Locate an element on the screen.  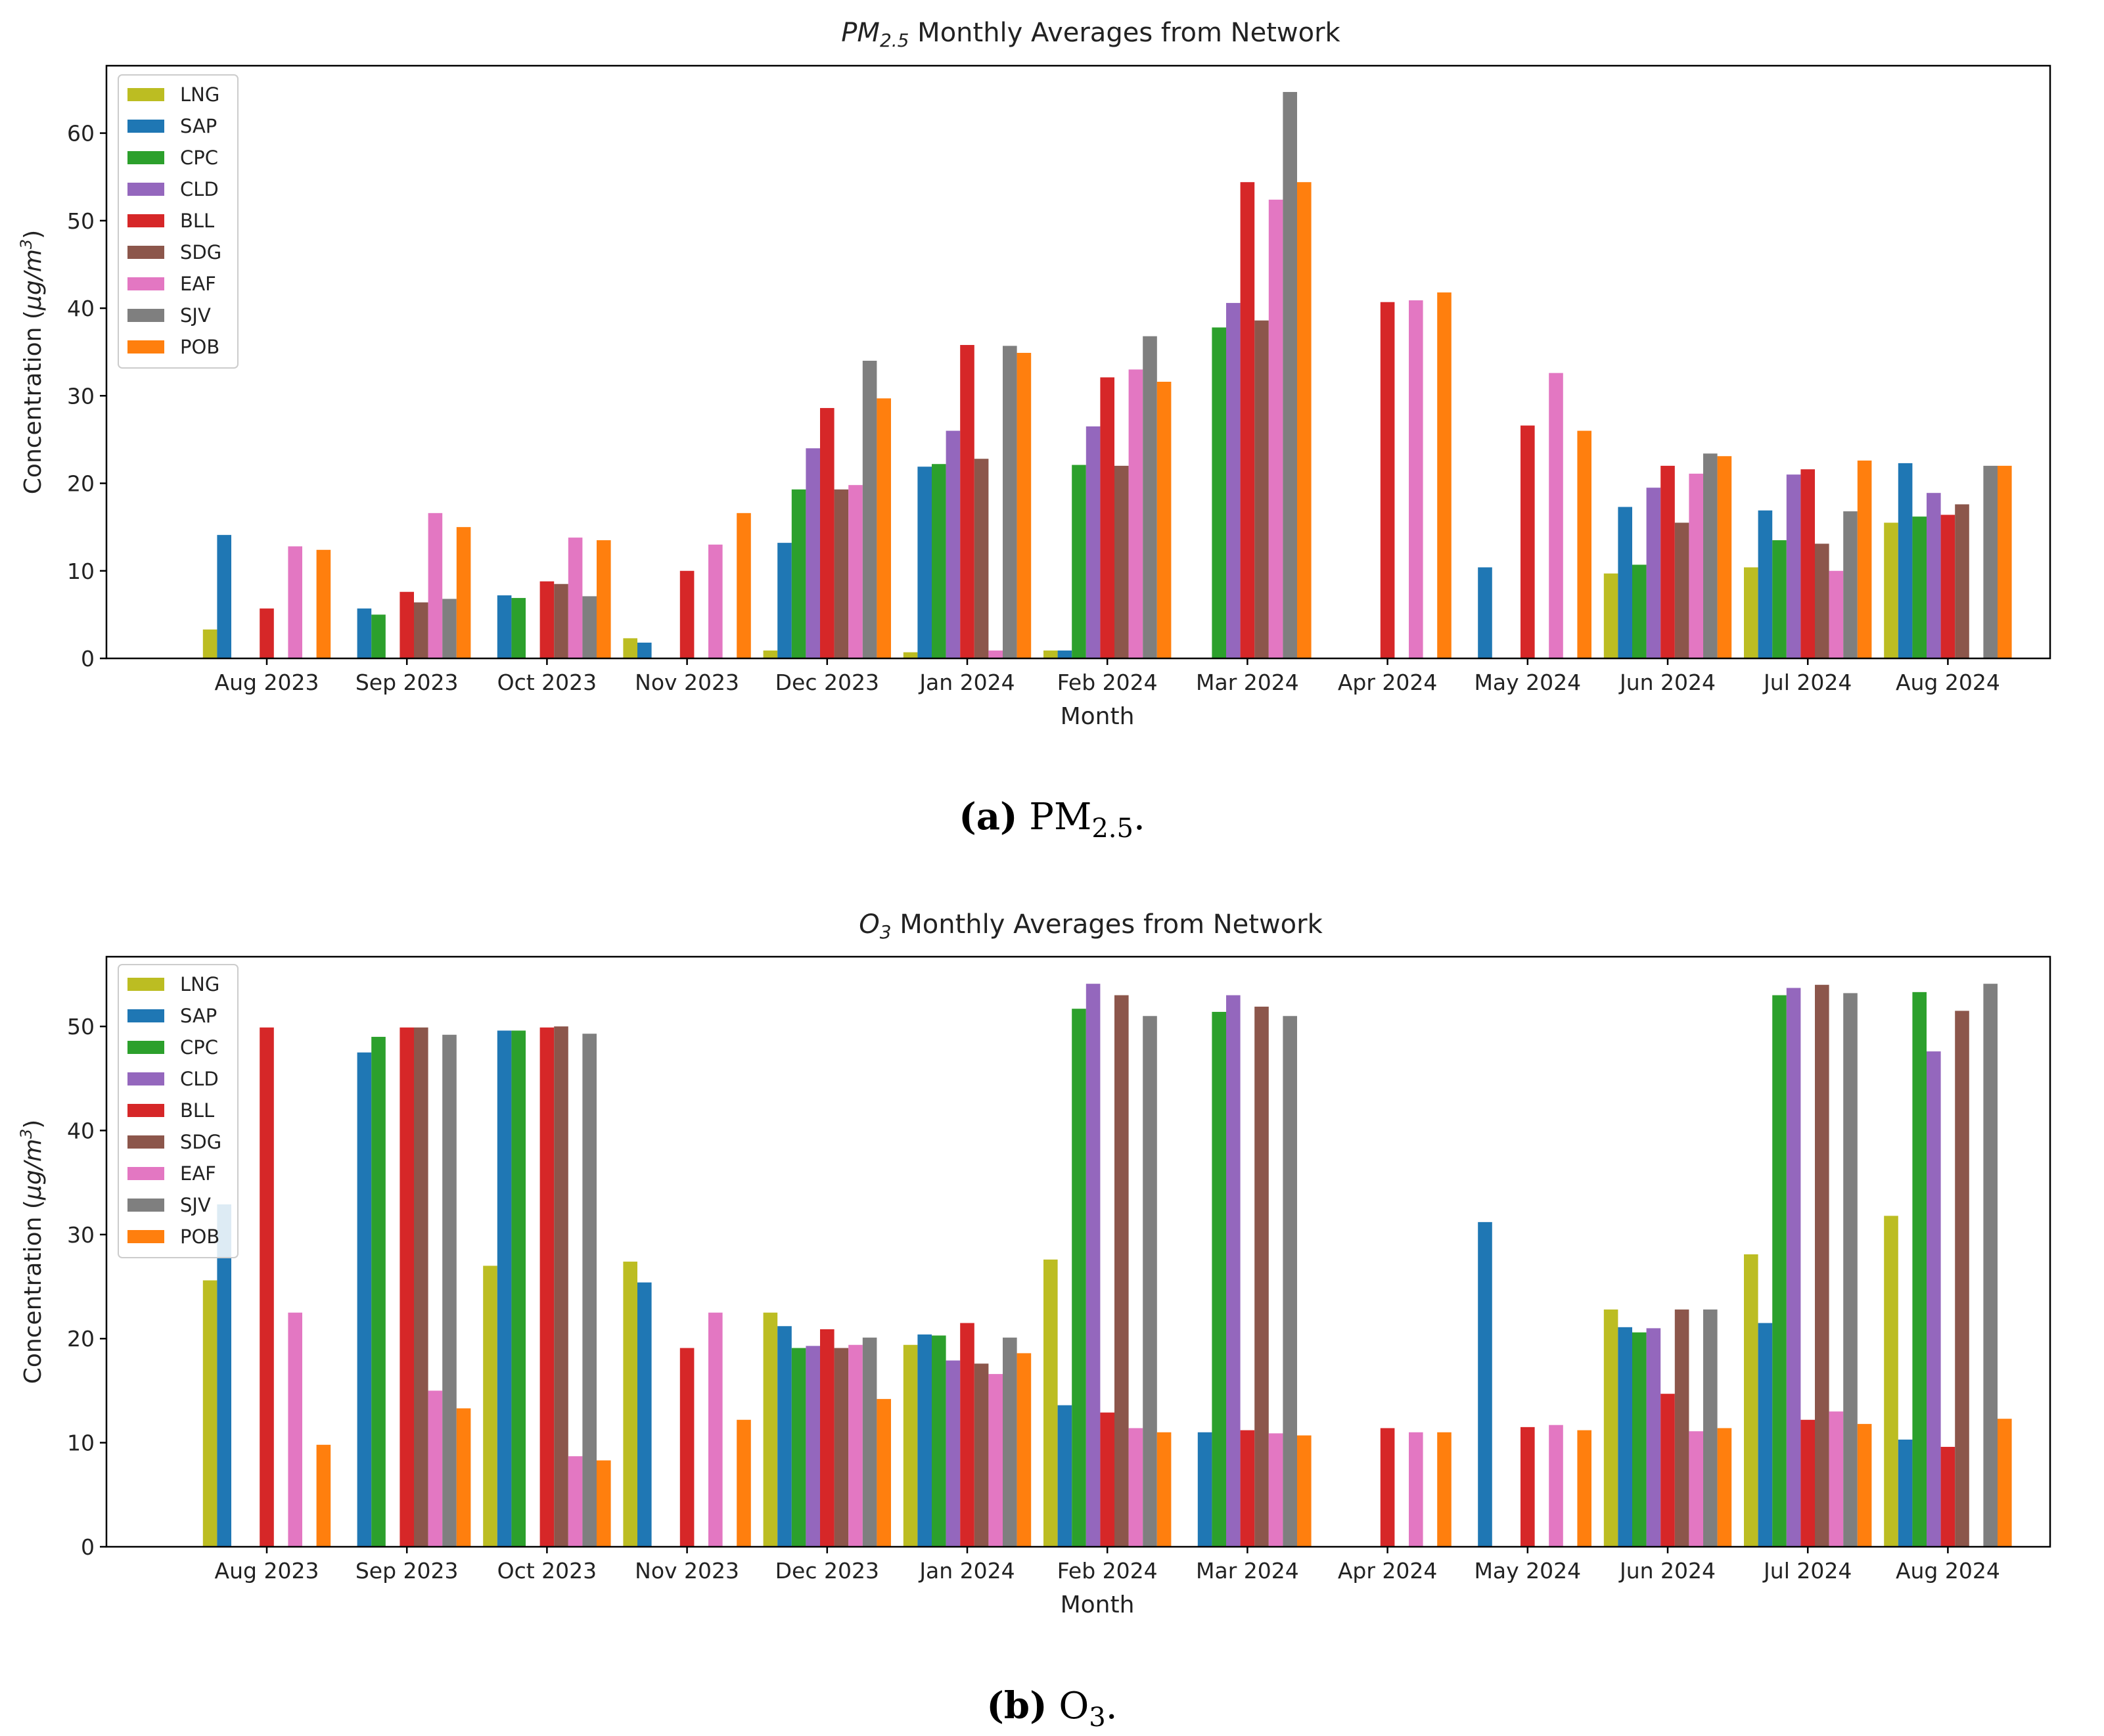
bar-pob-apr-2024 is located at coordinates (1444, 1489).